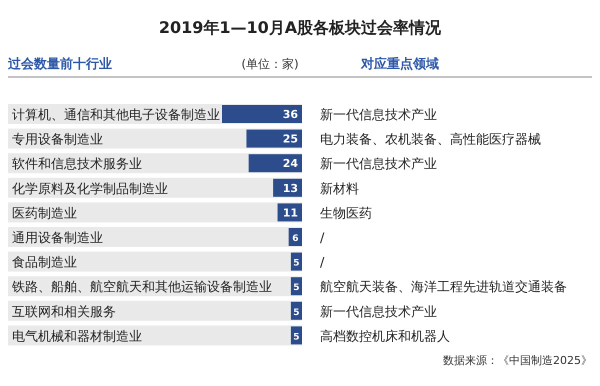  Describe the element at coordinates (57, 140) in the screenshot. I see `y-tick-label: 专用设备制造业` at that location.